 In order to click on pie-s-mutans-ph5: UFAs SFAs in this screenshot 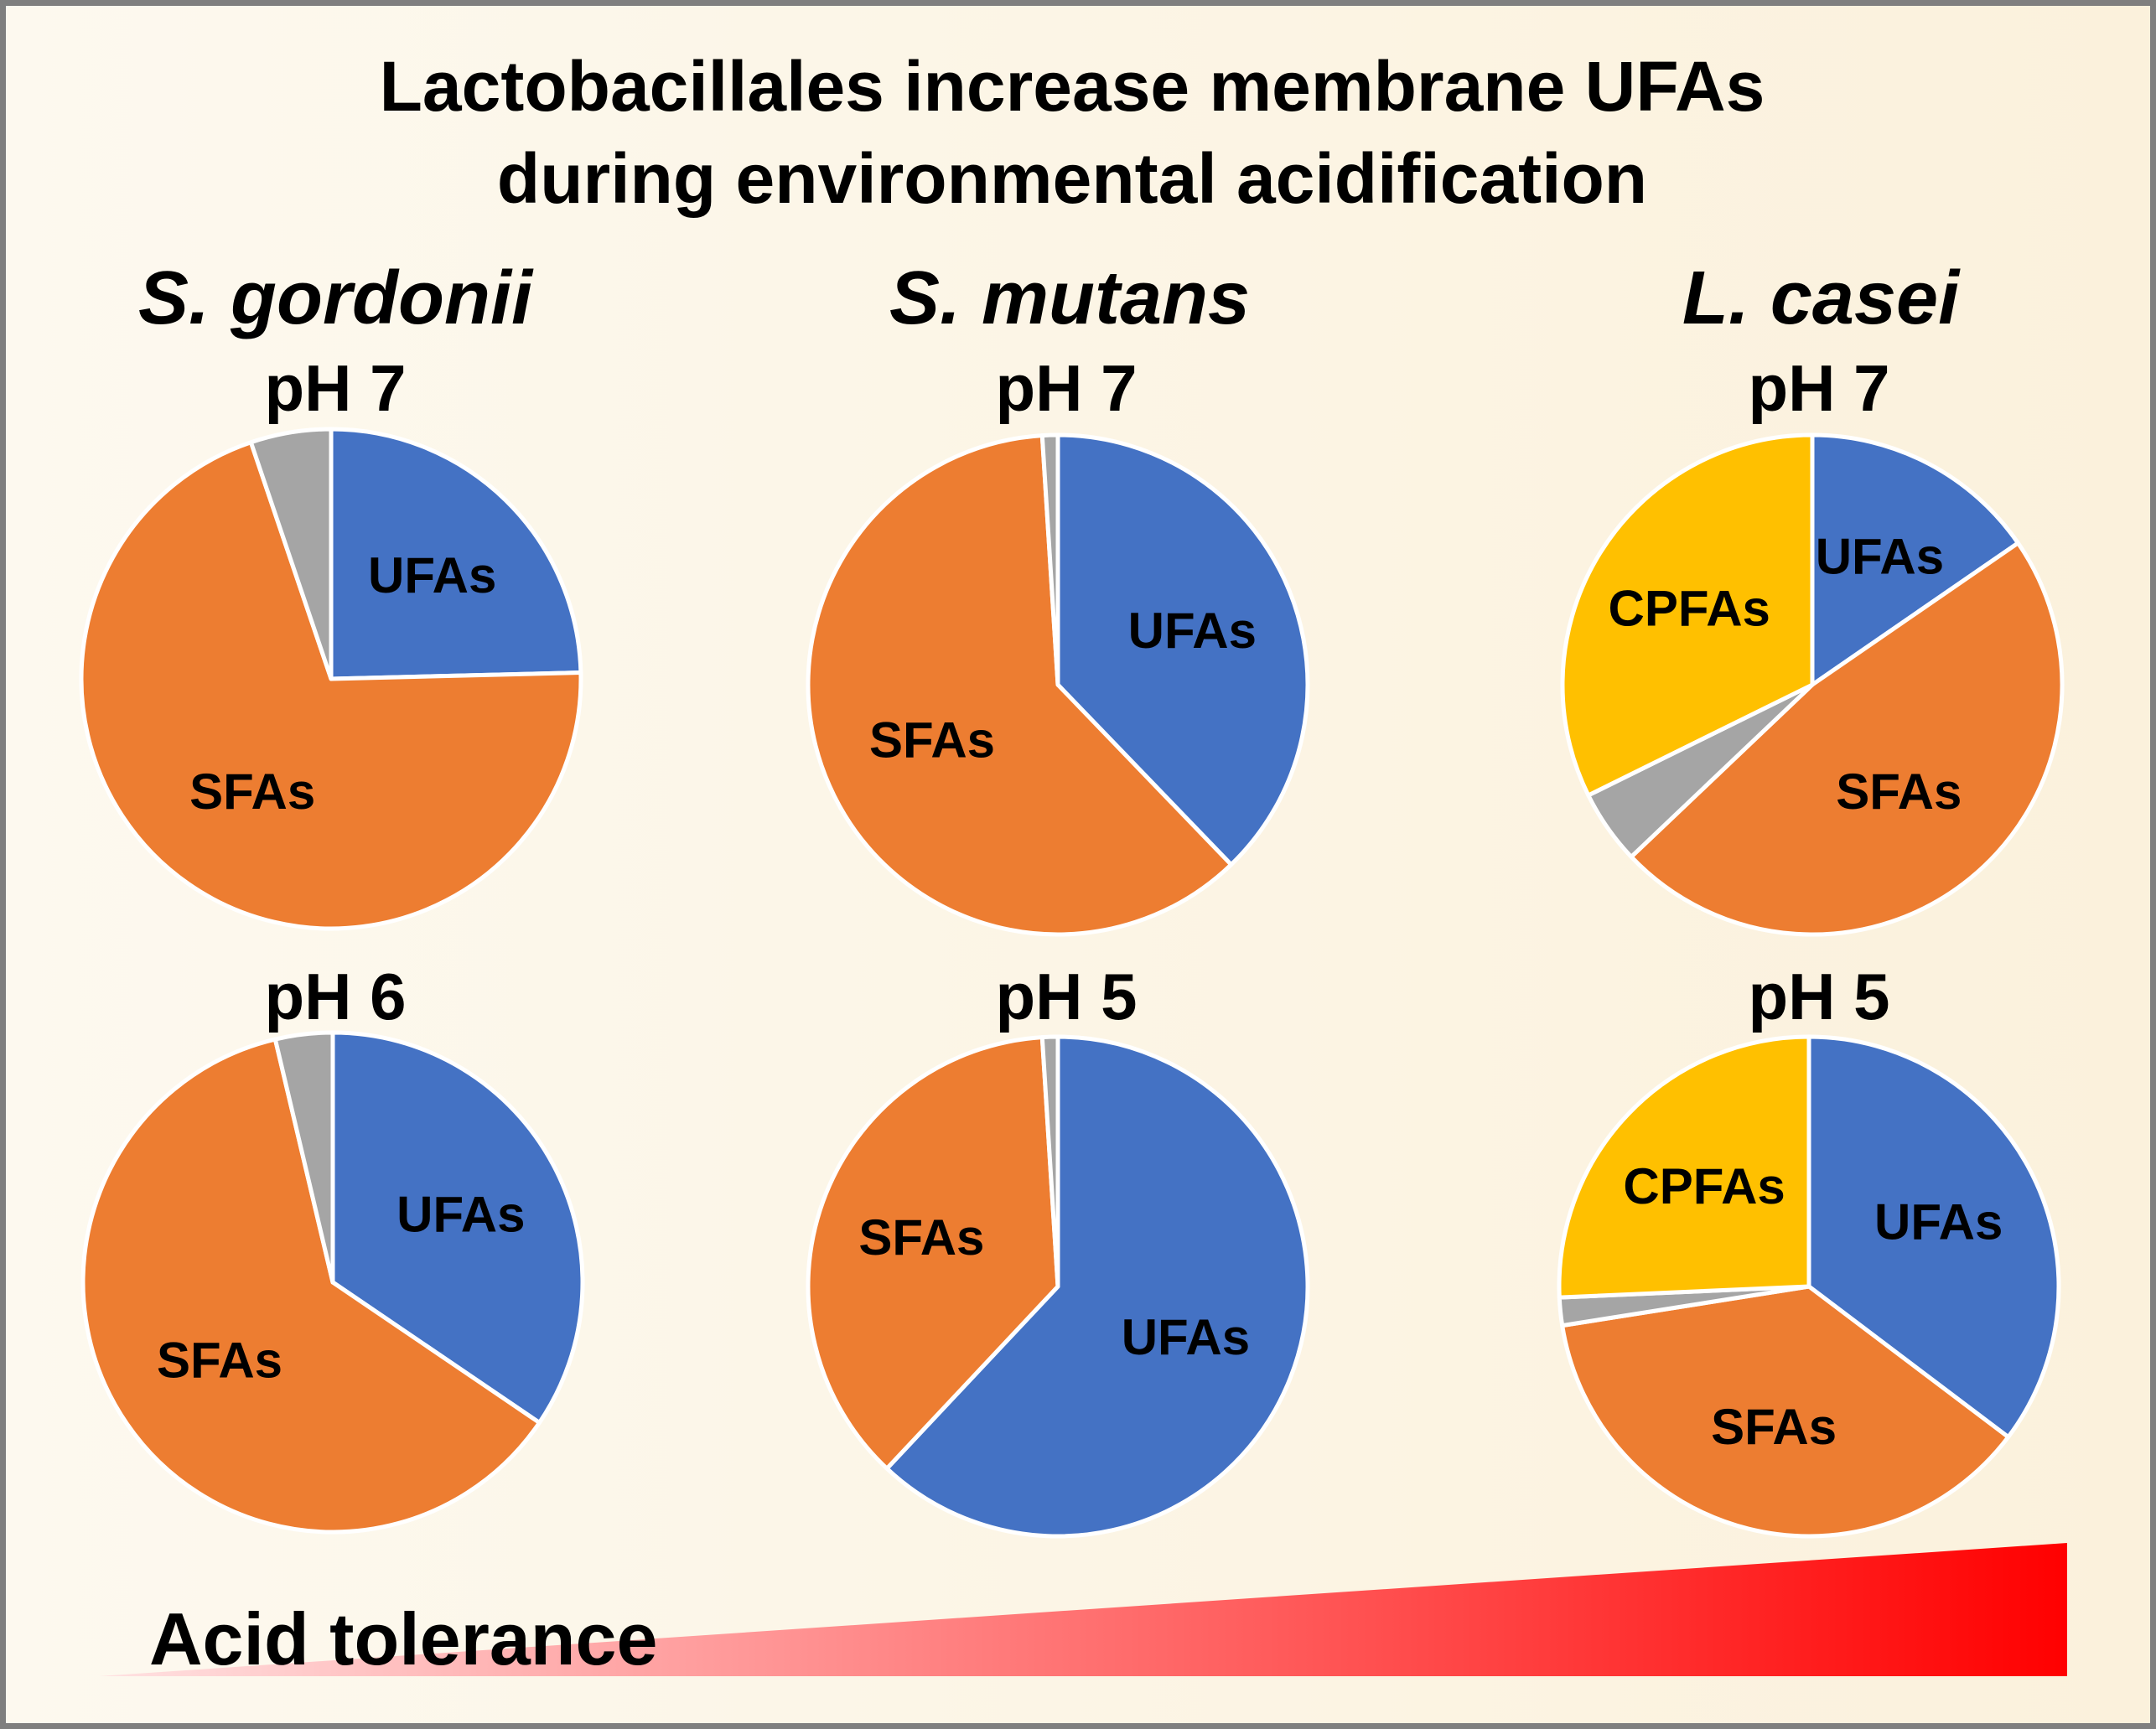, I will do `click(1058, 1286)`.